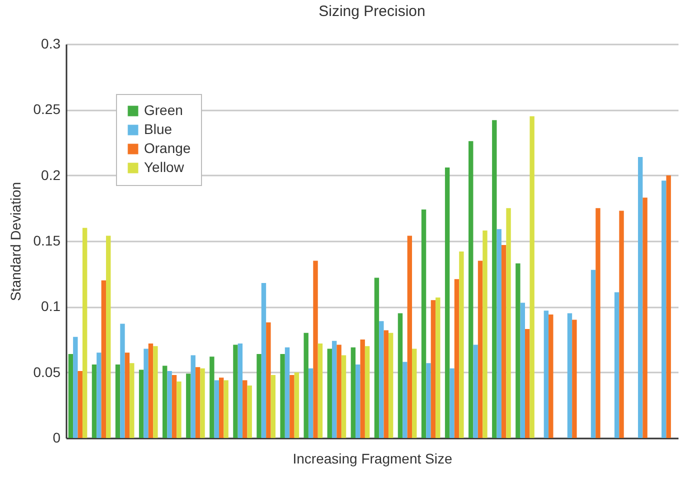  What do you see at coordinates (372, 458) in the screenshot?
I see `x-axis-title: Increasing Fragment Size` at bounding box center [372, 458].